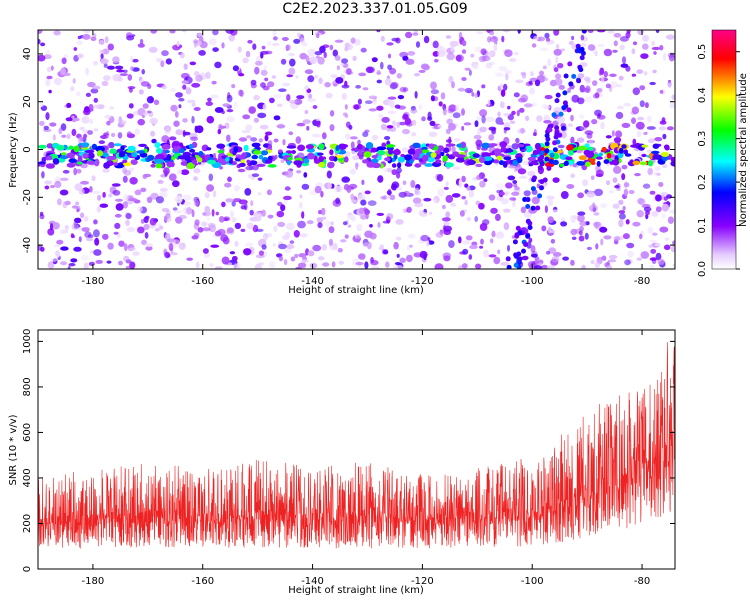 The height and width of the screenshot is (600, 750). Describe the element at coordinates (702, 269) in the screenshot. I see `colorbar-tick-label: 0.0` at that location.